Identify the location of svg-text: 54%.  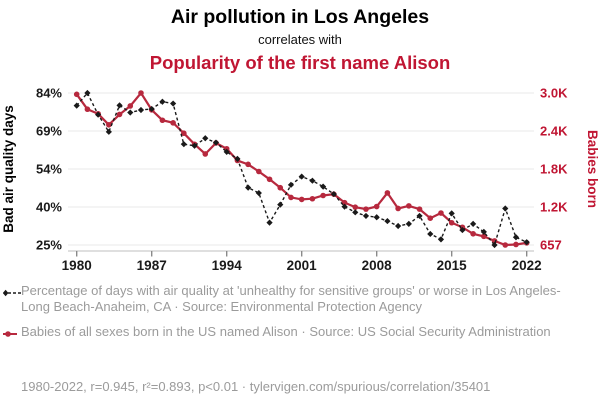
(49, 169).